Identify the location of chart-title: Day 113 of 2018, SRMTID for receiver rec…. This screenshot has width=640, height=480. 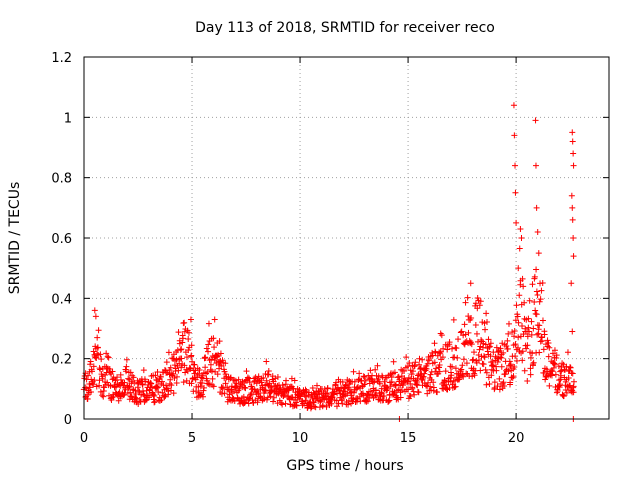
(345, 28).